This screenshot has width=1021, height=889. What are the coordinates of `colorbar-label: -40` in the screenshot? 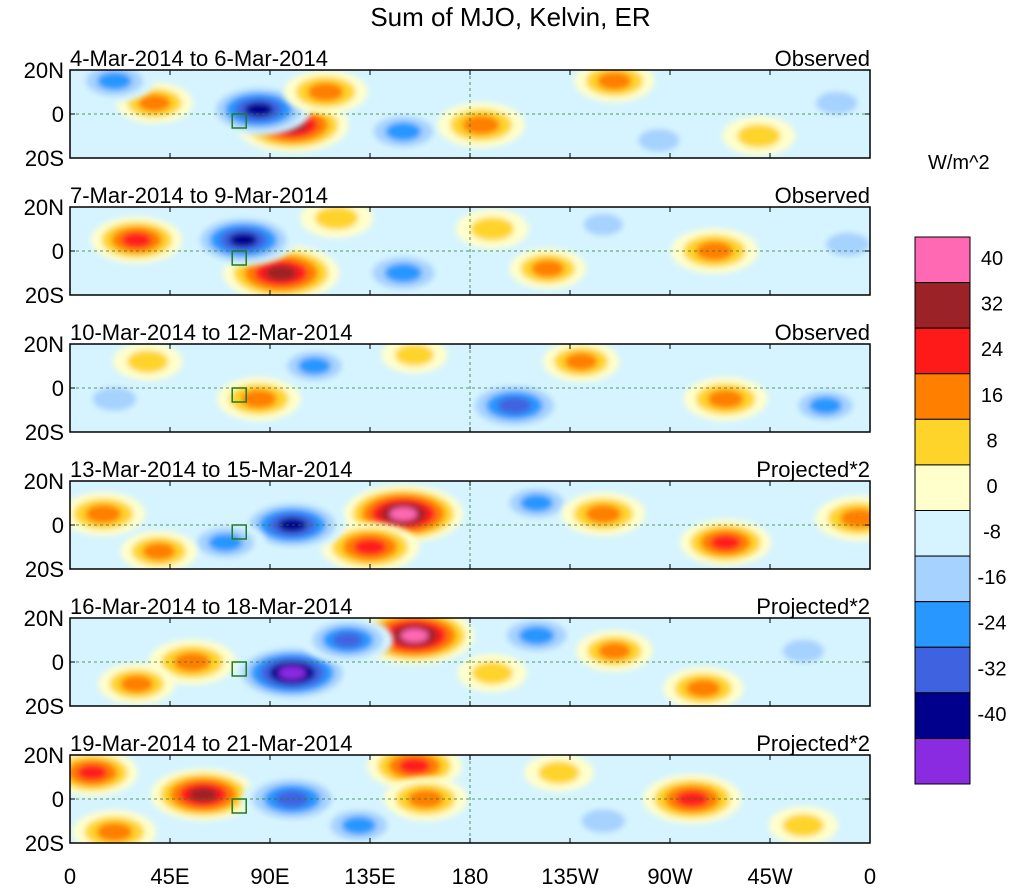 It's located at (992, 715).